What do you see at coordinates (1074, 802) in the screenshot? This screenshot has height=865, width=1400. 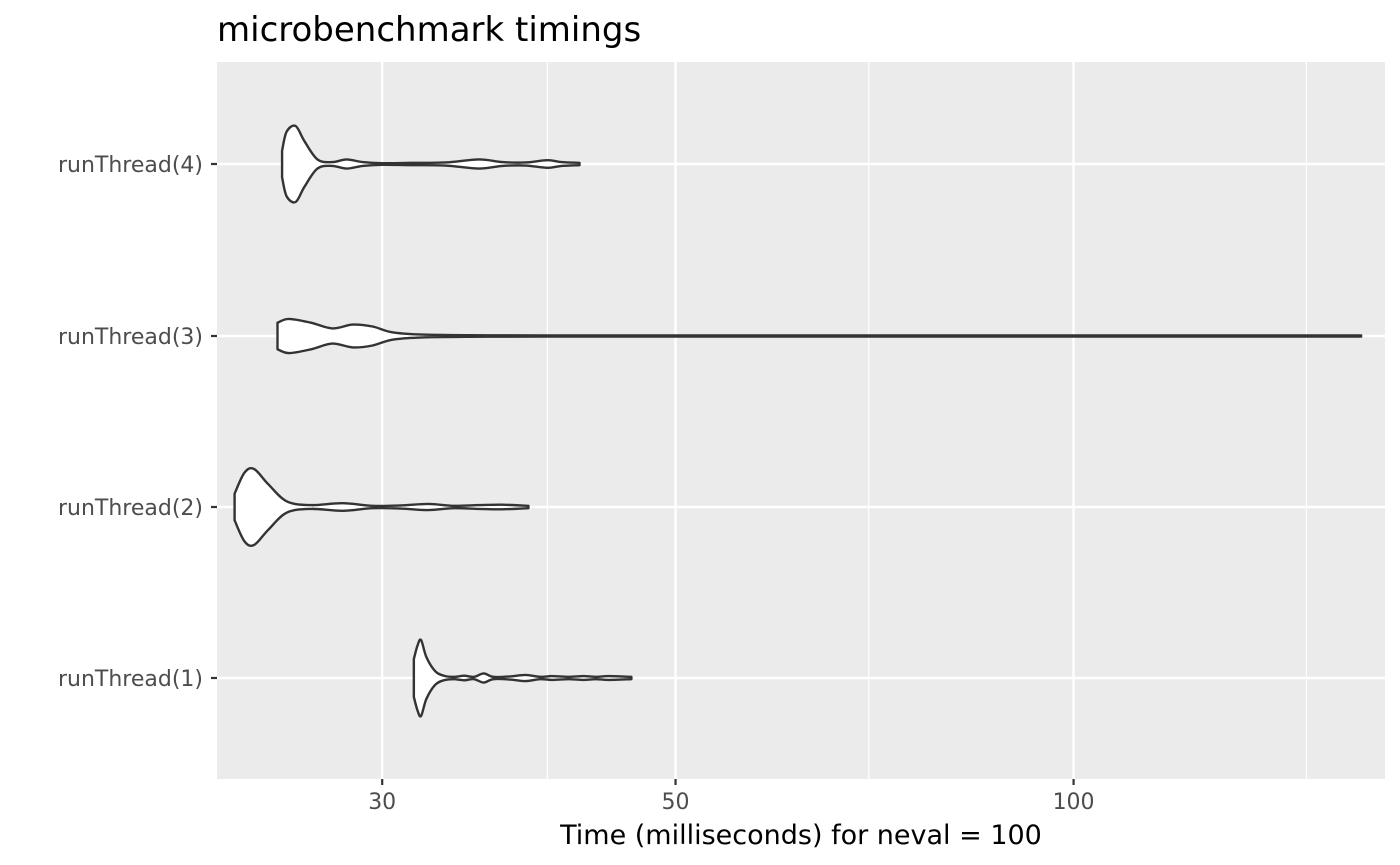 I see `x-tick-label: 100` at bounding box center [1074, 802].